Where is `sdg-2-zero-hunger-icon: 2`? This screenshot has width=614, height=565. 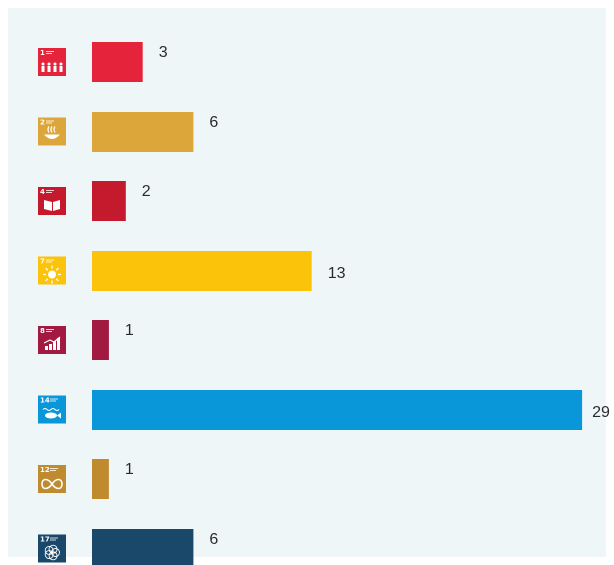 sdg-2-zero-hunger-icon: 2 is located at coordinates (52, 131).